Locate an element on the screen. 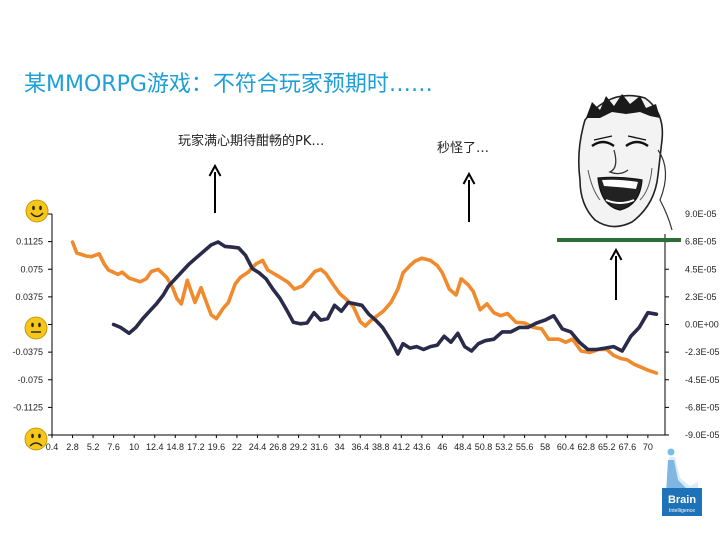 This screenshot has height=540, width=720. x-tick-label: 22 is located at coordinates (237, 447).